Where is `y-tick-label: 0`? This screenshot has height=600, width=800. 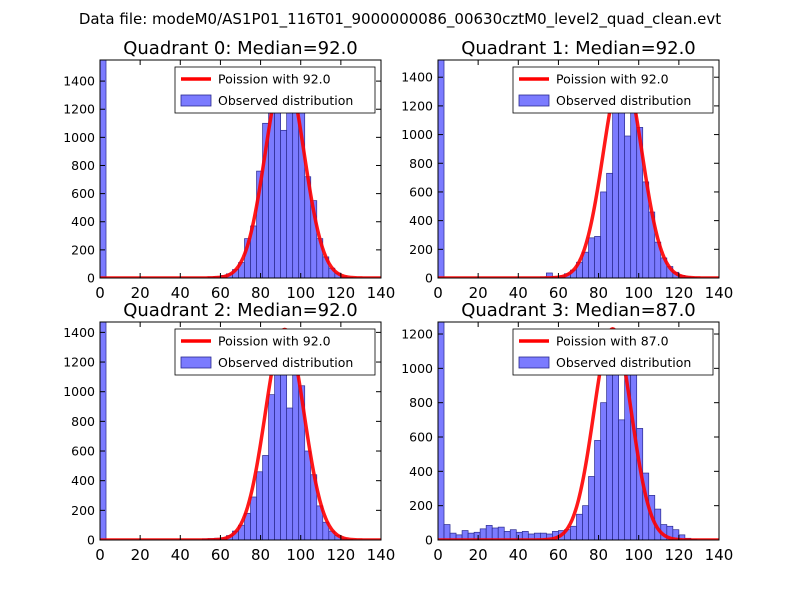 y-tick-label: 0 is located at coordinates (429, 540).